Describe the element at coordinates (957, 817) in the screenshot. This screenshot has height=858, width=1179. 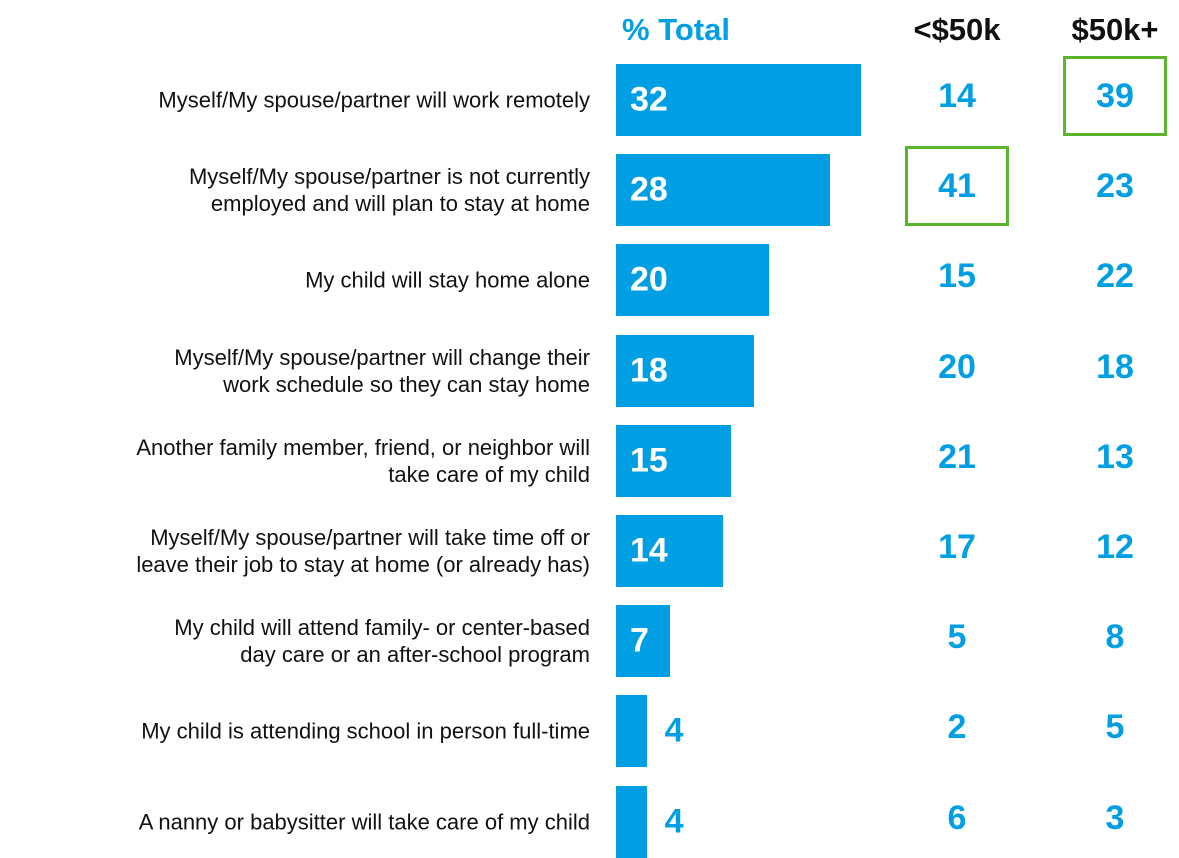
I see `column-value: 6` at that location.